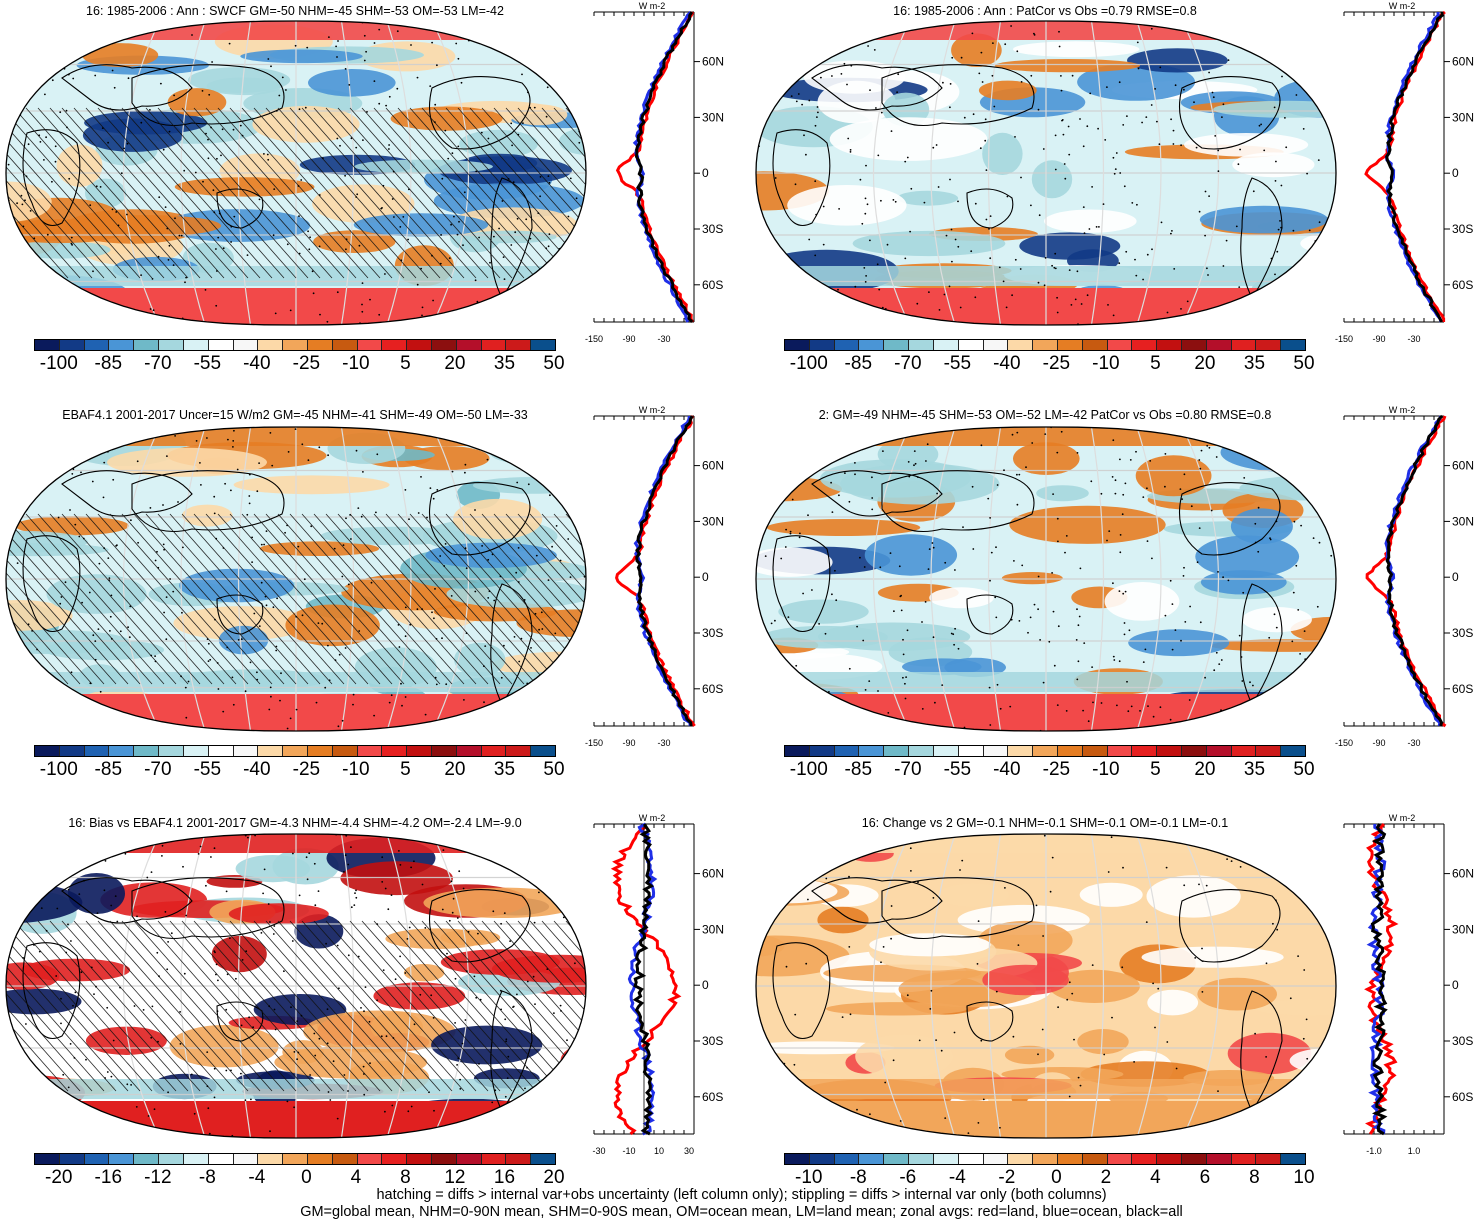 The width and height of the screenshot is (1483, 1221). Describe the element at coordinates (1463, 929) in the screenshot. I see `zonal-lat-label: 30N` at that location.